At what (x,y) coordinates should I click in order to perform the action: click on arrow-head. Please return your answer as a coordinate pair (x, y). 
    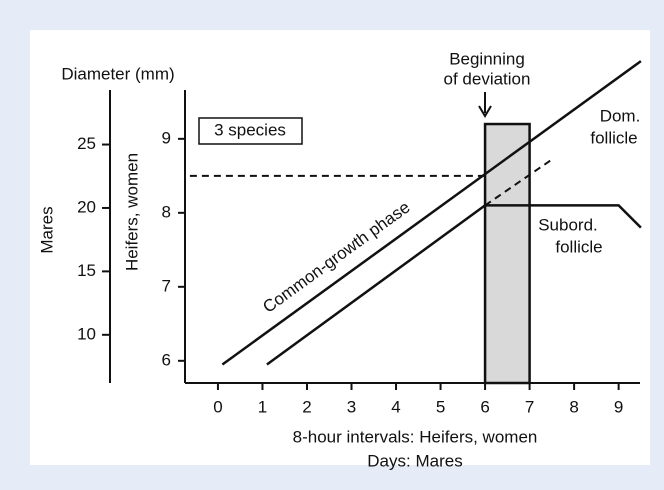
    Looking at the image, I should click on (485, 111).